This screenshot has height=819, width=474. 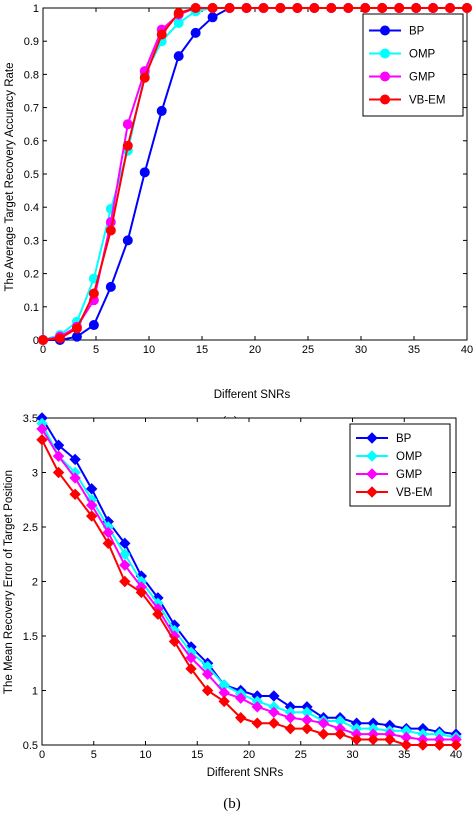 I want to click on chart-a-legend: BP OMP GMP VB-EM, so click(x=413, y=65).